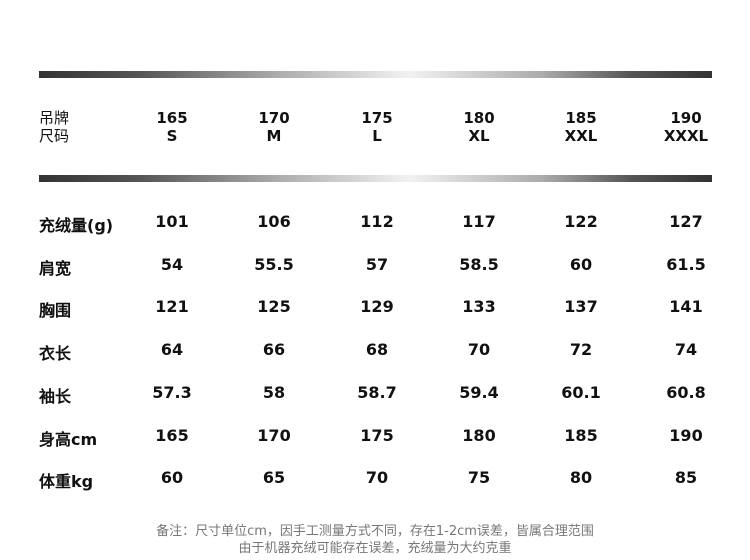 The height and width of the screenshot is (560, 750). What do you see at coordinates (479, 221) in the screenshot?
I see `table-cell: 117` at bounding box center [479, 221].